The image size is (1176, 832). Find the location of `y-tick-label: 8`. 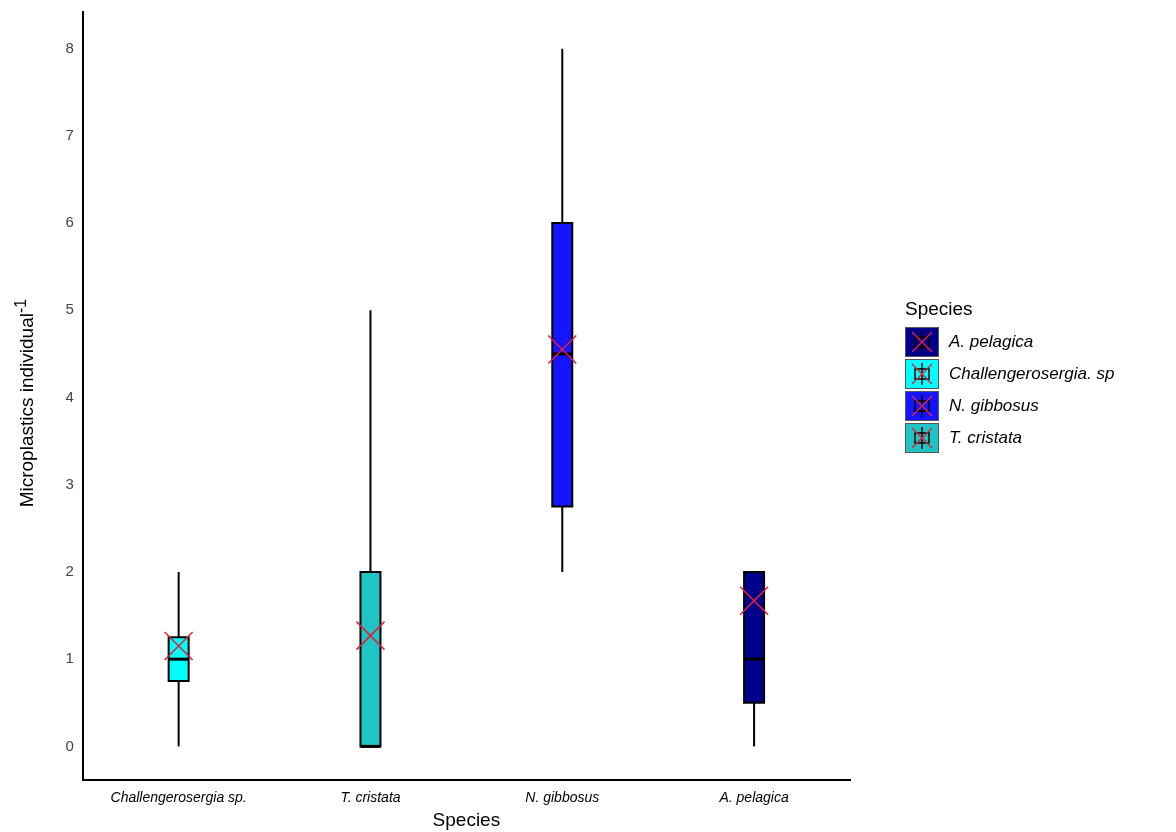

y-tick-label: 8 is located at coordinates (69, 47).